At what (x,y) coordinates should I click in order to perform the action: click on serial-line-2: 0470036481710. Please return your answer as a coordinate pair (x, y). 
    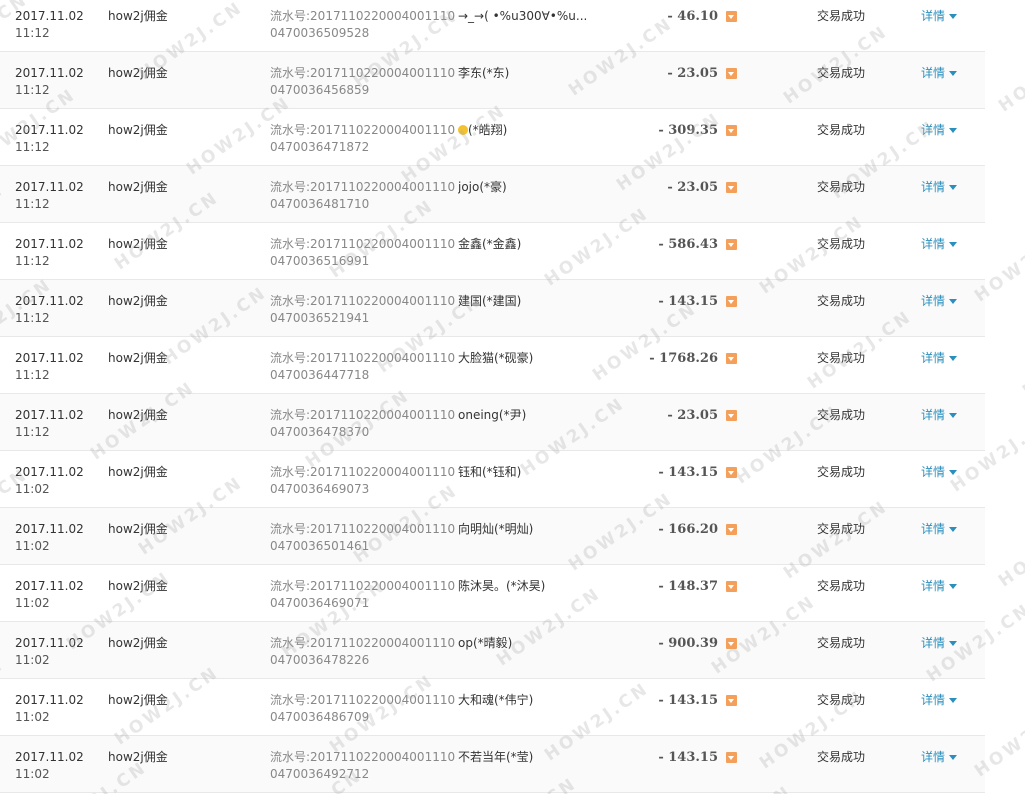
    Looking at the image, I should click on (320, 204).